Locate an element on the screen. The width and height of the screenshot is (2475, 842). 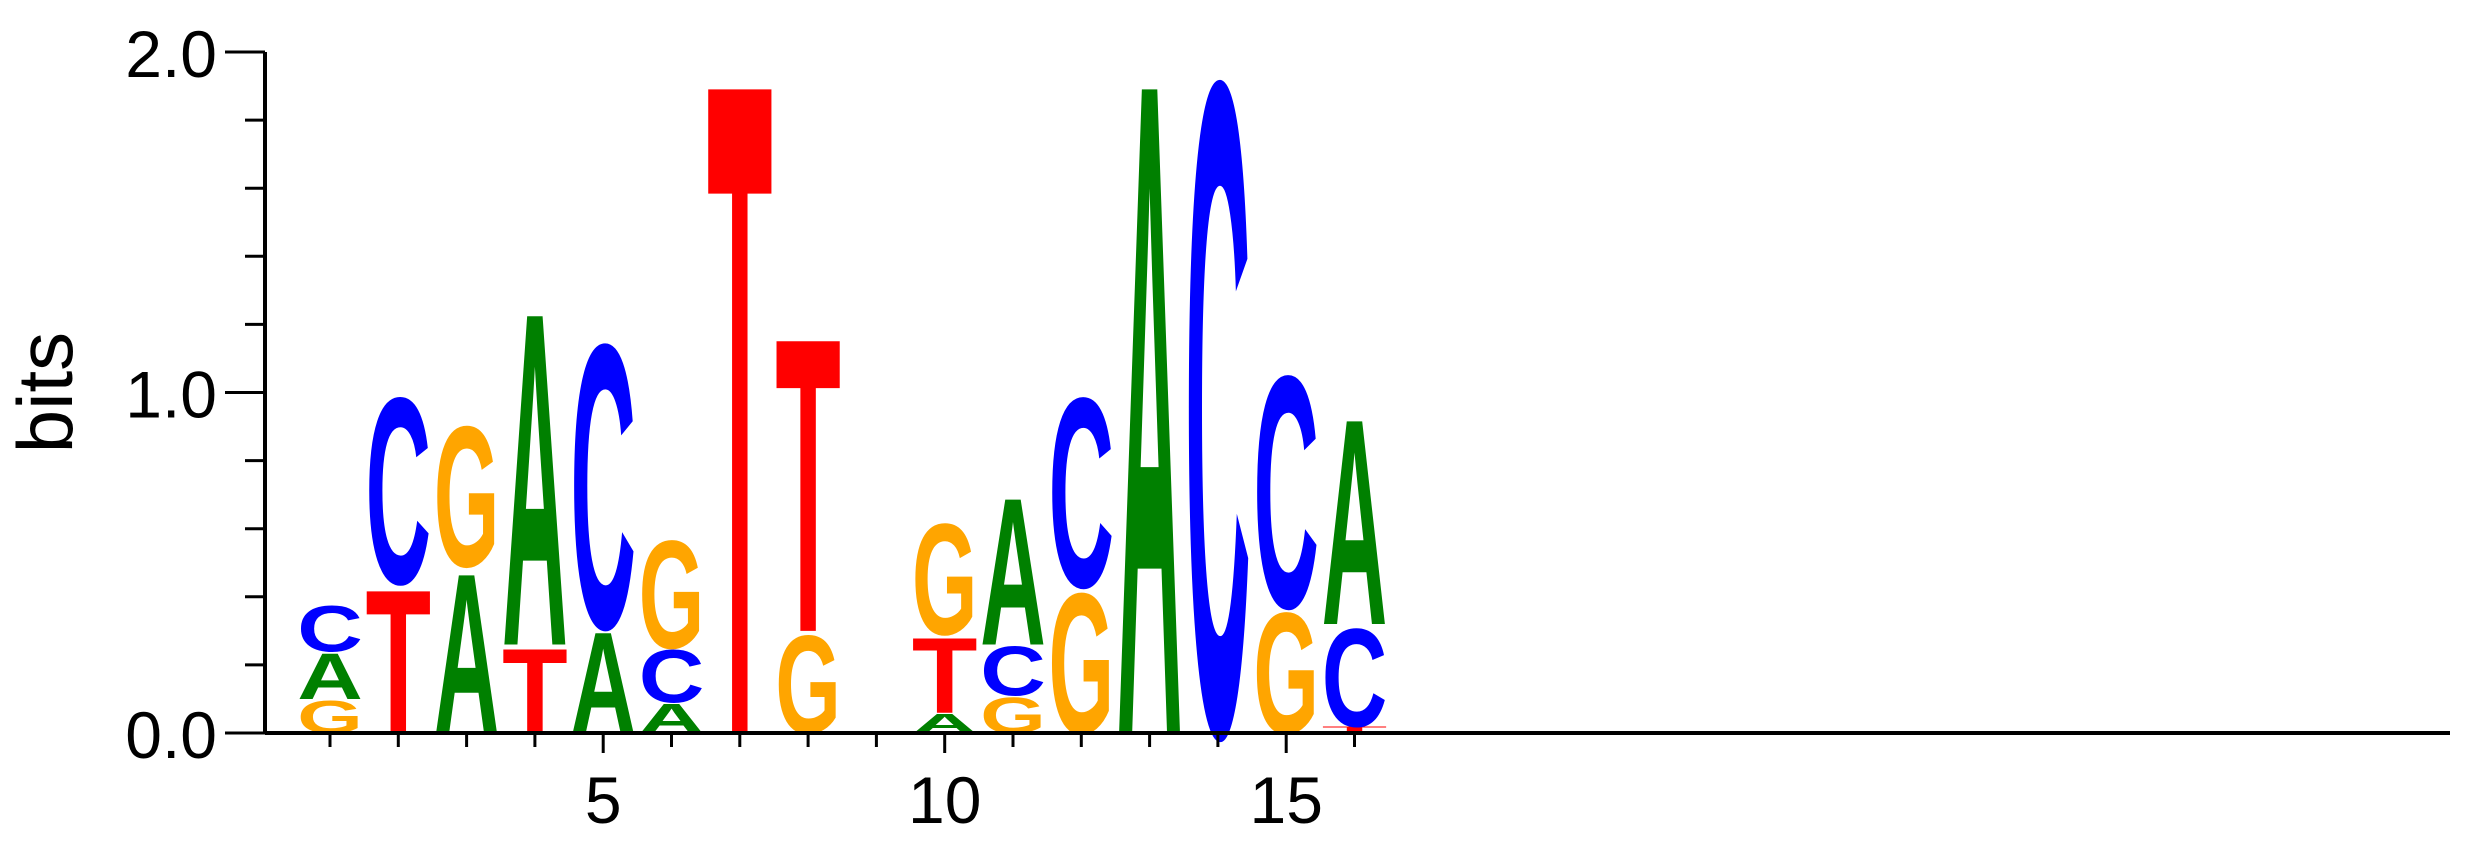
x-tick-label: 15 is located at coordinates (1285, 800).